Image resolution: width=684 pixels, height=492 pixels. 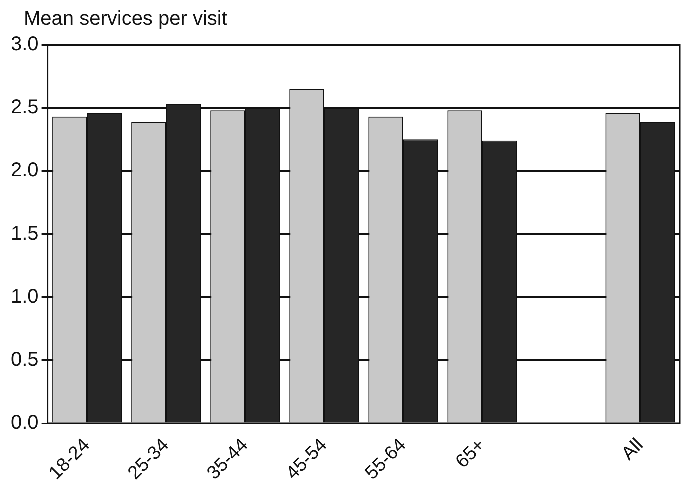 What do you see at coordinates (633, 449) in the screenshot?
I see `x-tick-label: All` at bounding box center [633, 449].